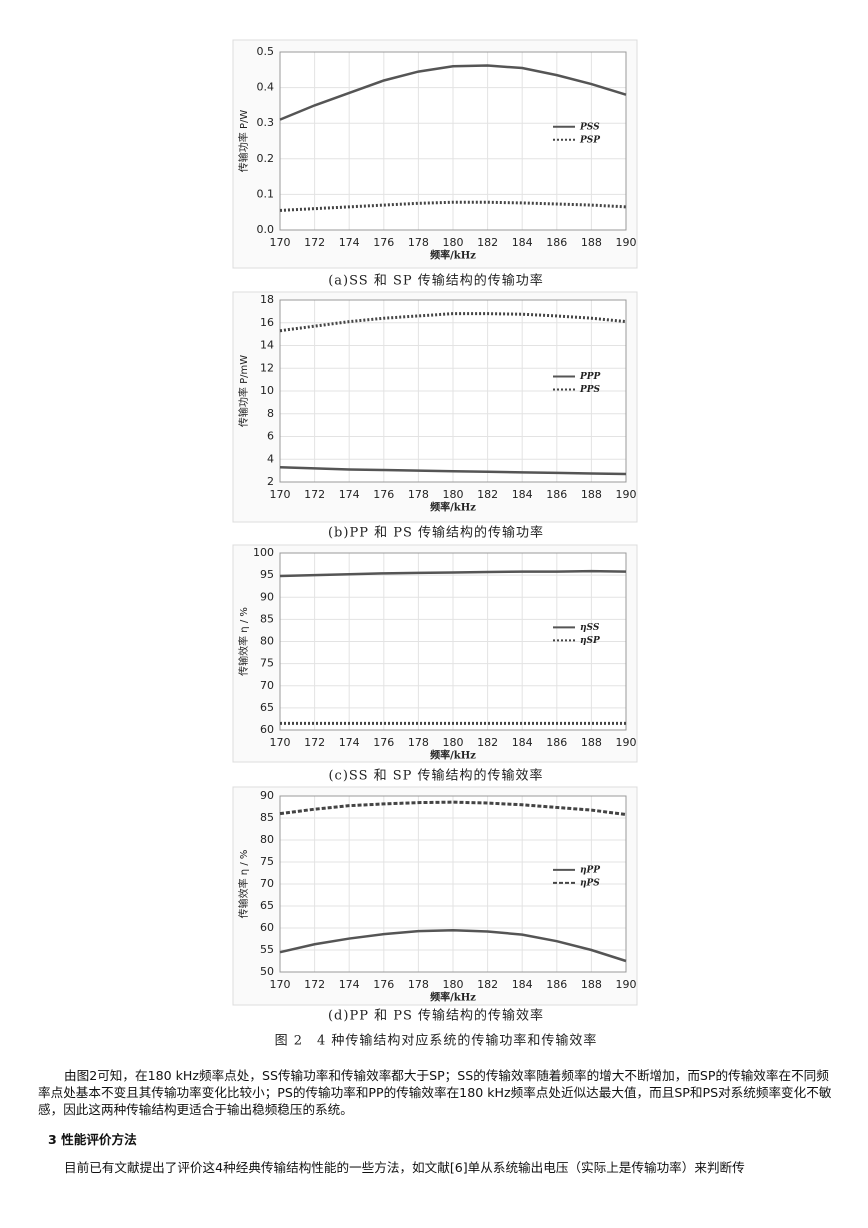  What do you see at coordinates (243, 391) in the screenshot?
I see `y-axis-label: 传输功率 P/mW` at bounding box center [243, 391].